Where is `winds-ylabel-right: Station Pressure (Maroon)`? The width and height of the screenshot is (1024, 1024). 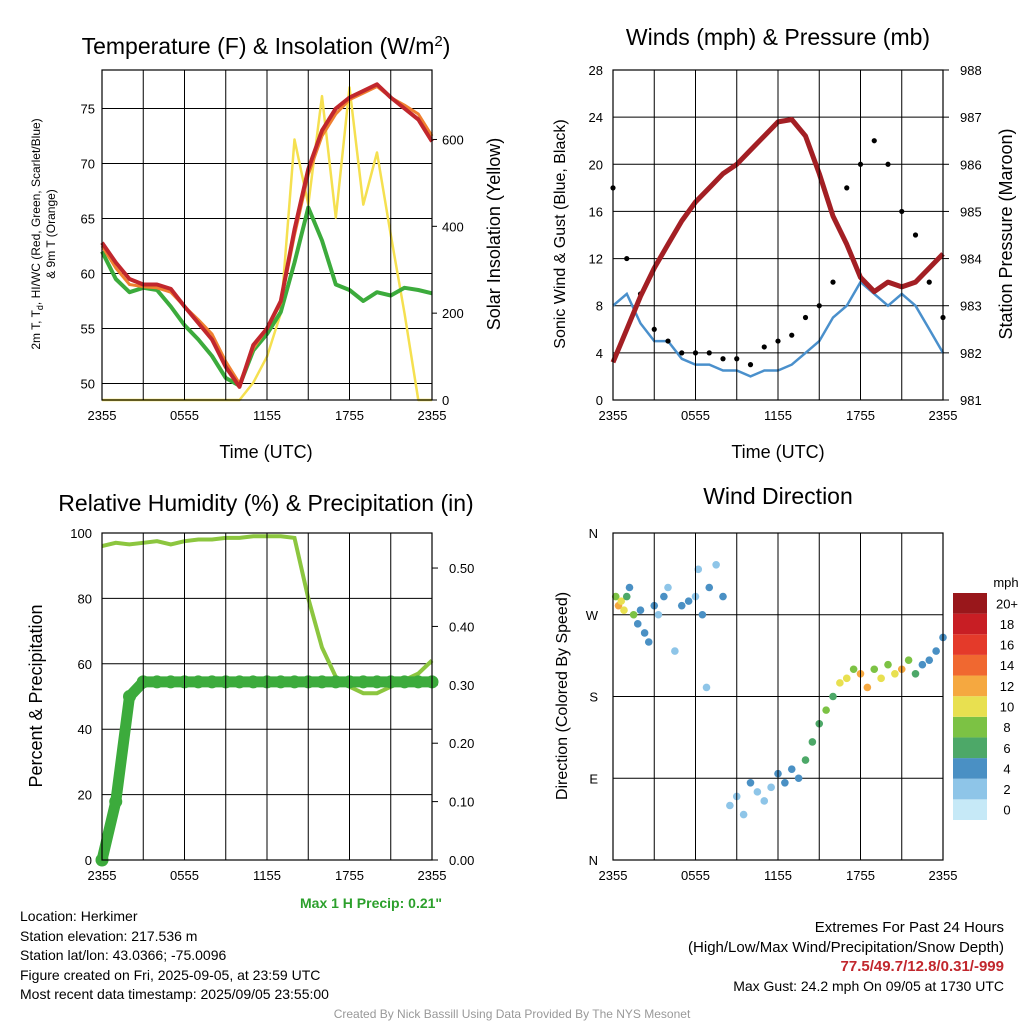
winds-ylabel-right: Station Pressure (Maroon) is located at coordinates (1006, 233).